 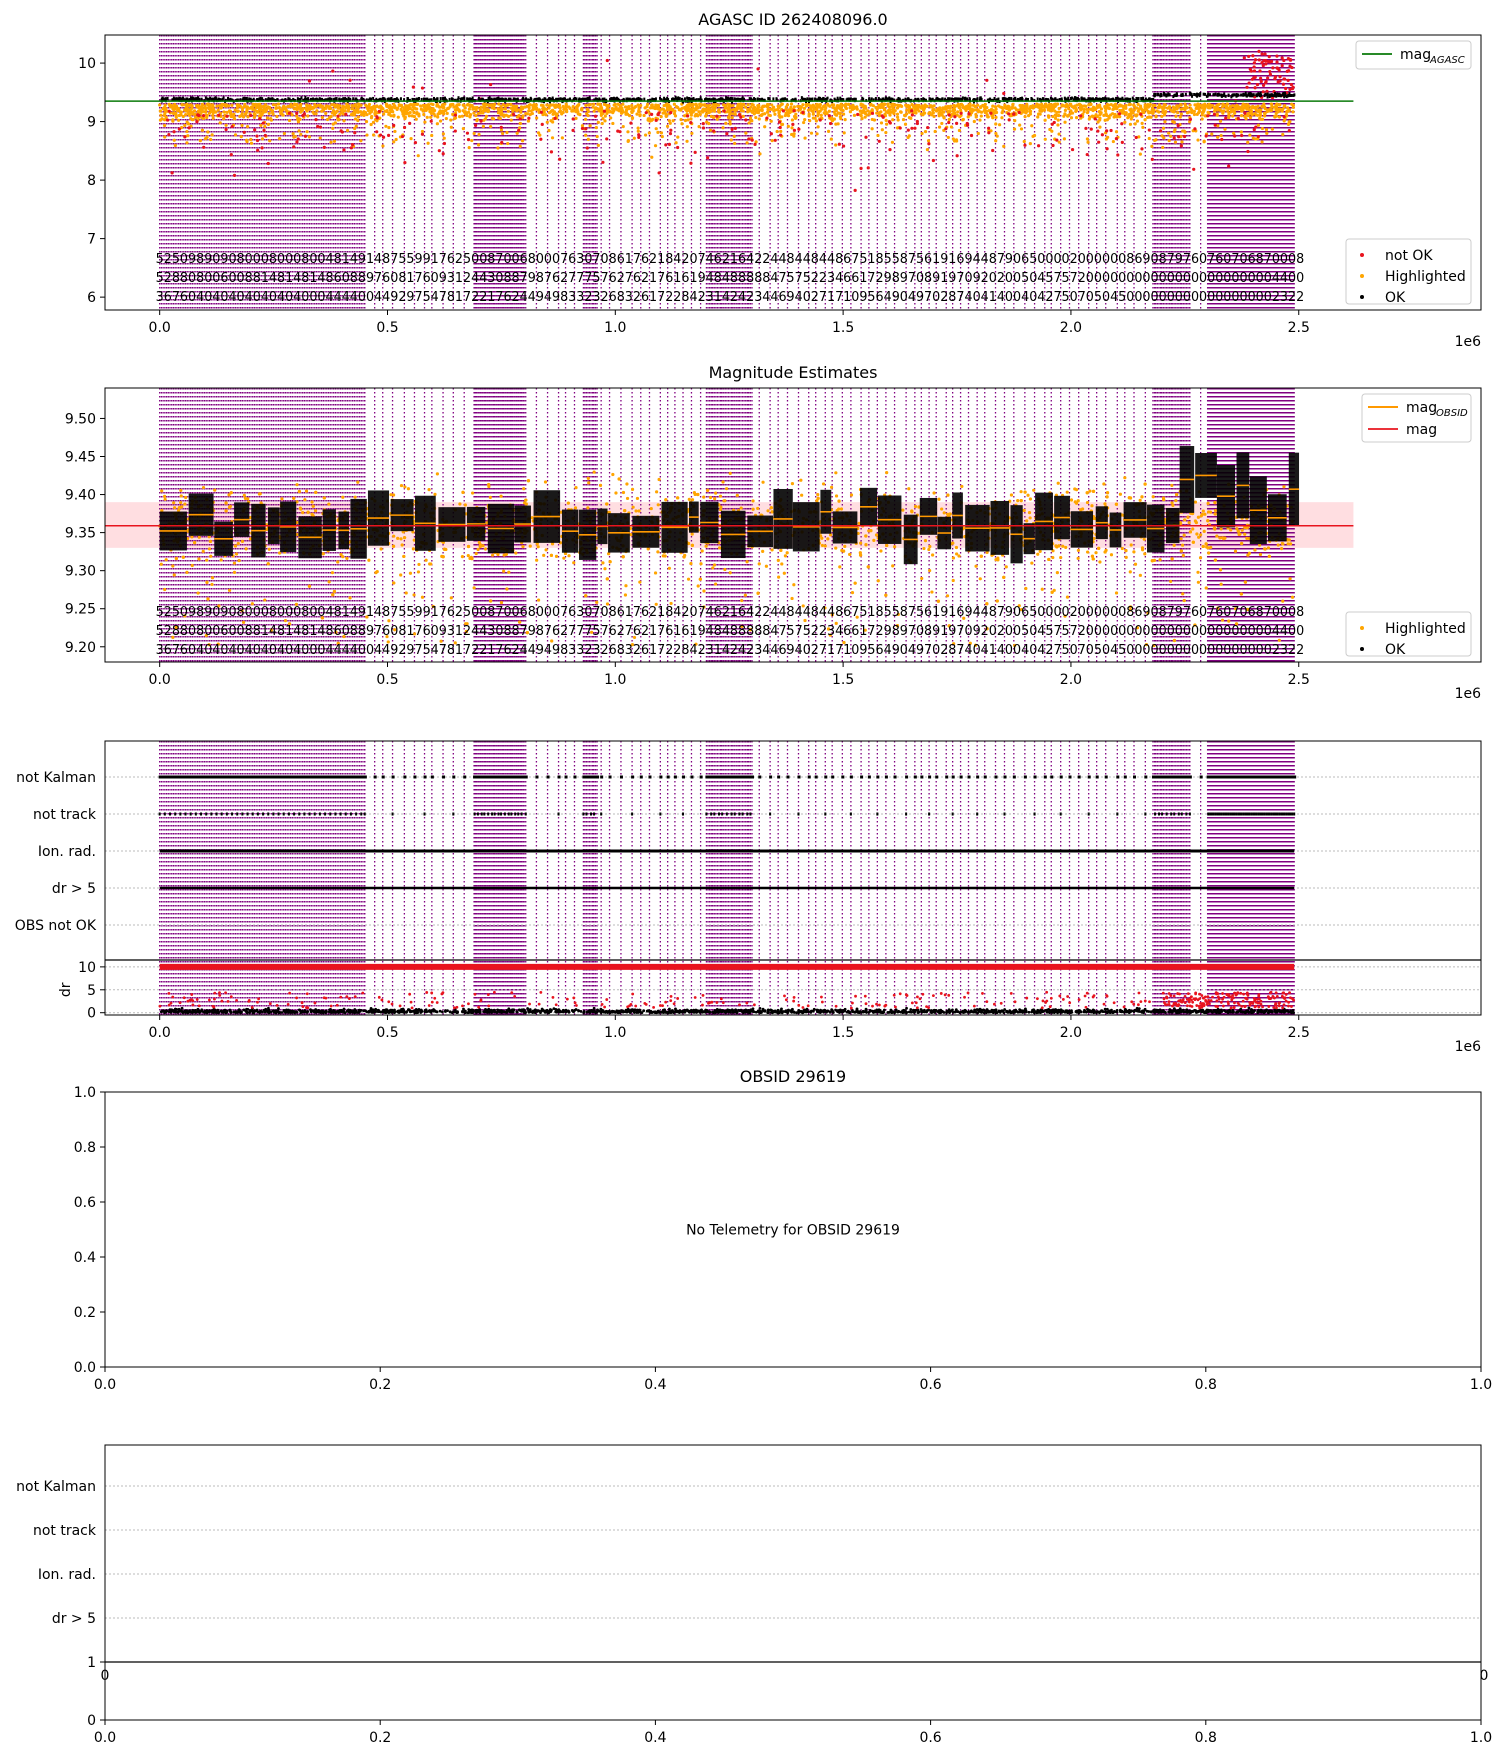 What do you see at coordinates (160, 328) in the screenshot?
I see `x-tick-label: 0.0` at bounding box center [160, 328].